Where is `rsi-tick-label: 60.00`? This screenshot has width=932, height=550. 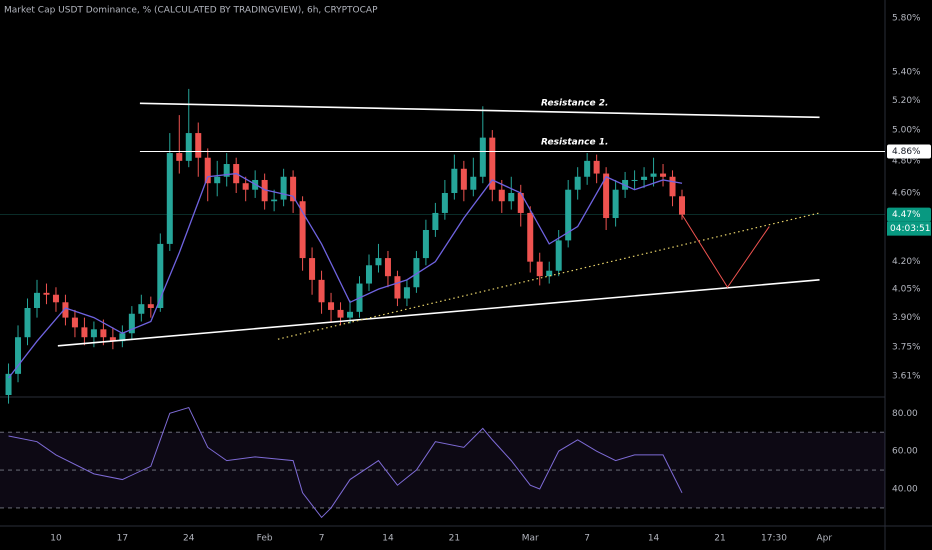
rsi-tick-label: 60.00 is located at coordinates (905, 452).